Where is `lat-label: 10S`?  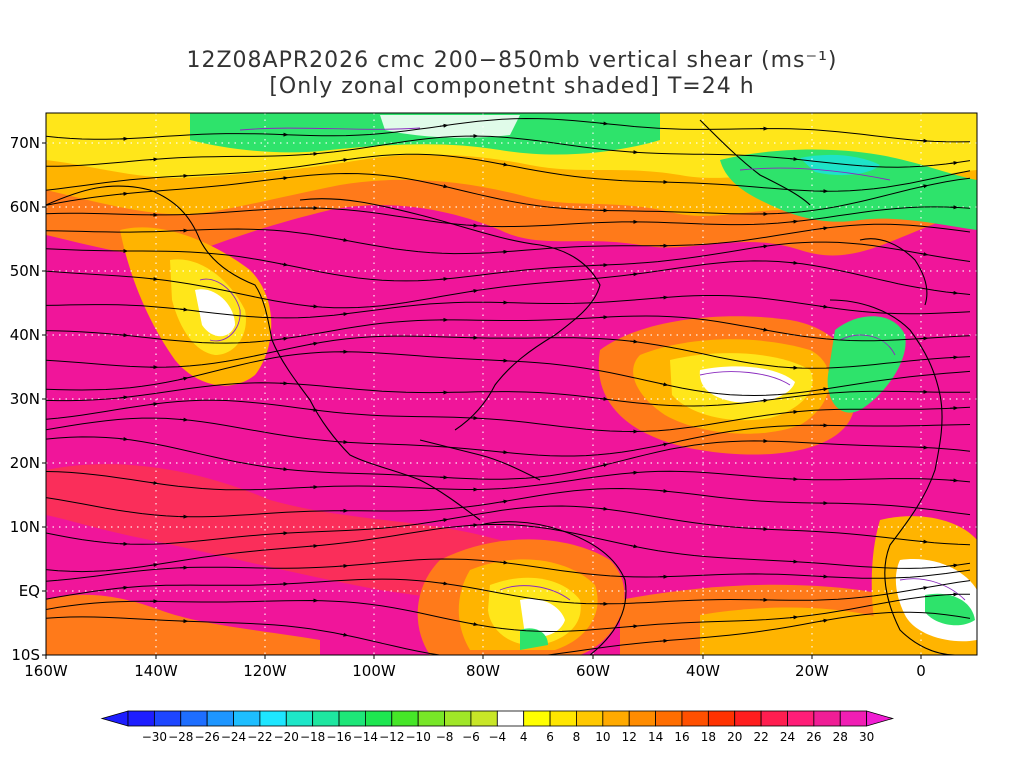 lat-label: 10S is located at coordinates (25, 655).